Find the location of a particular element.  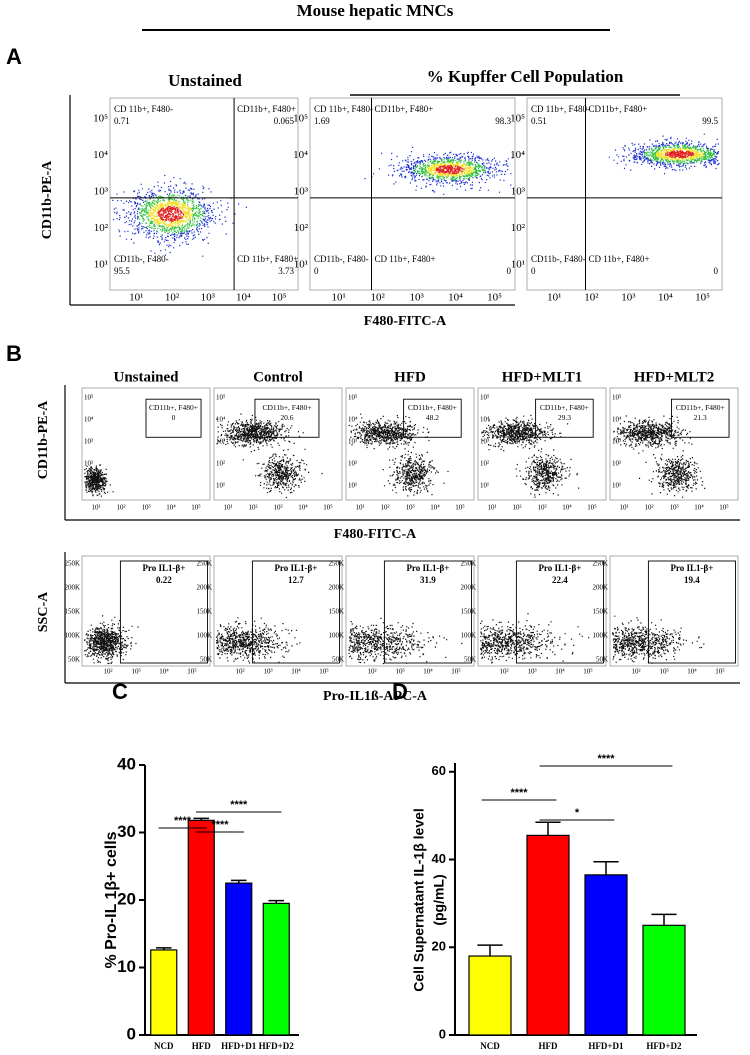

quadrant-label: CD 11b+, F480- is located at coordinates (143, 109).